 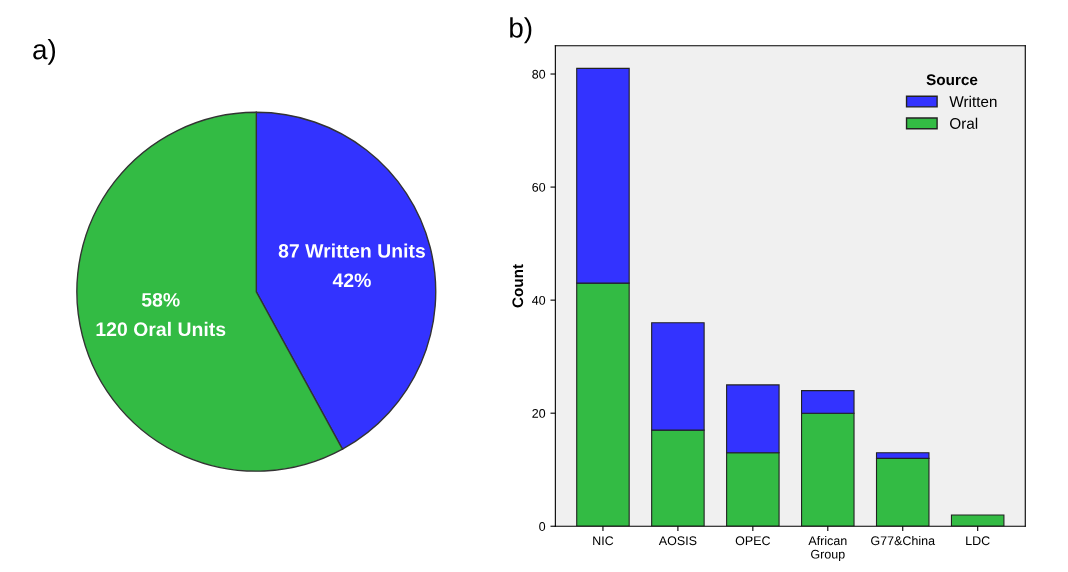 What do you see at coordinates (518, 286) in the screenshot?
I see `y-axis-title: Count` at bounding box center [518, 286].